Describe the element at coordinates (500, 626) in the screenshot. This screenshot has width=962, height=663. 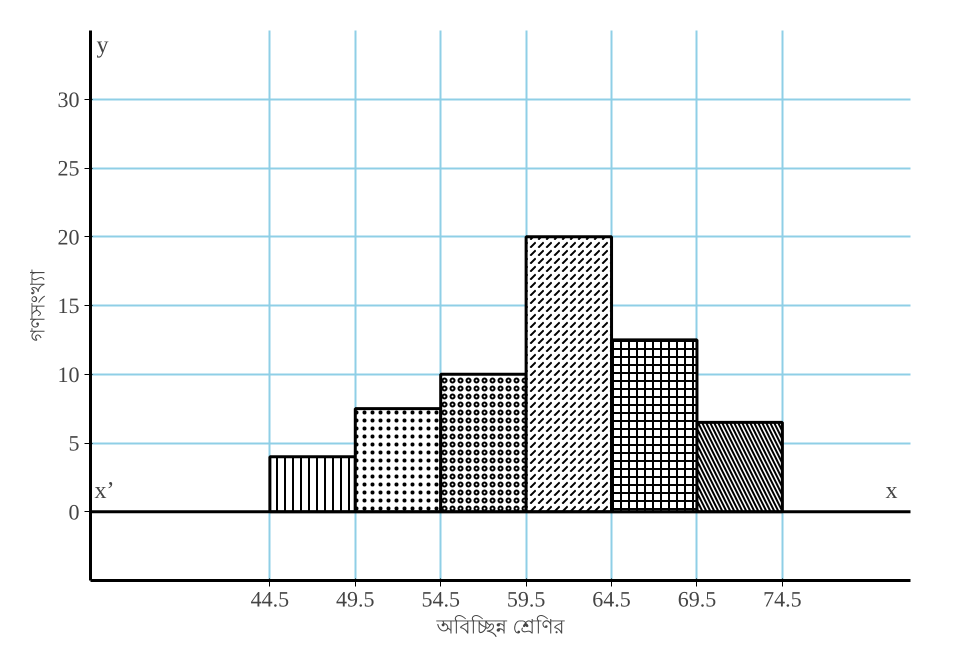
I see `x-axis-title: অবিচ্ছিন্ন শ্রেণির` at that location.